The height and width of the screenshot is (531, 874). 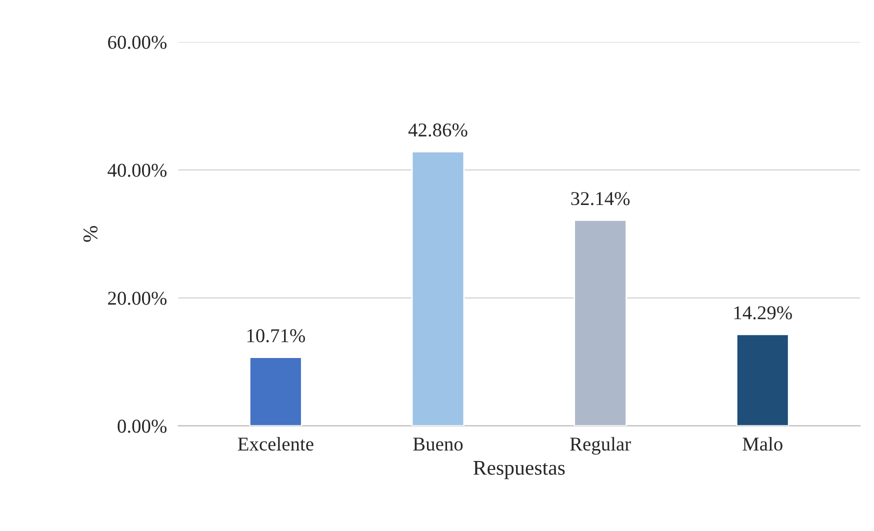 I want to click on y-tick-label: 60.00%, so click(x=137, y=42).